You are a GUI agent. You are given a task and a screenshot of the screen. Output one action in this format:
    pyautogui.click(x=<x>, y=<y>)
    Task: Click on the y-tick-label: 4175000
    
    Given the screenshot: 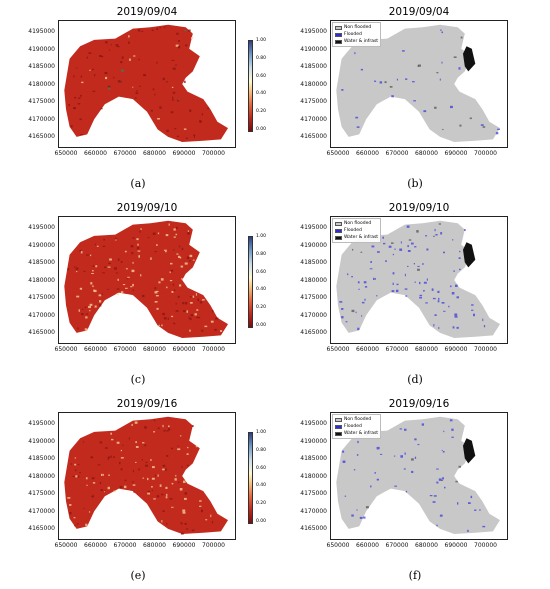 What is the action you would take?
    pyautogui.click(x=41, y=493)
    